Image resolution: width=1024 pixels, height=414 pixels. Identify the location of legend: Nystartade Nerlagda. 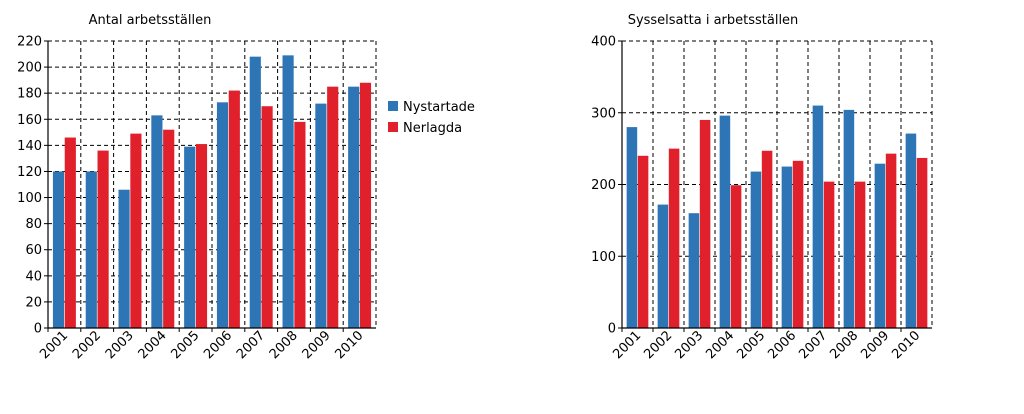
(431, 118).